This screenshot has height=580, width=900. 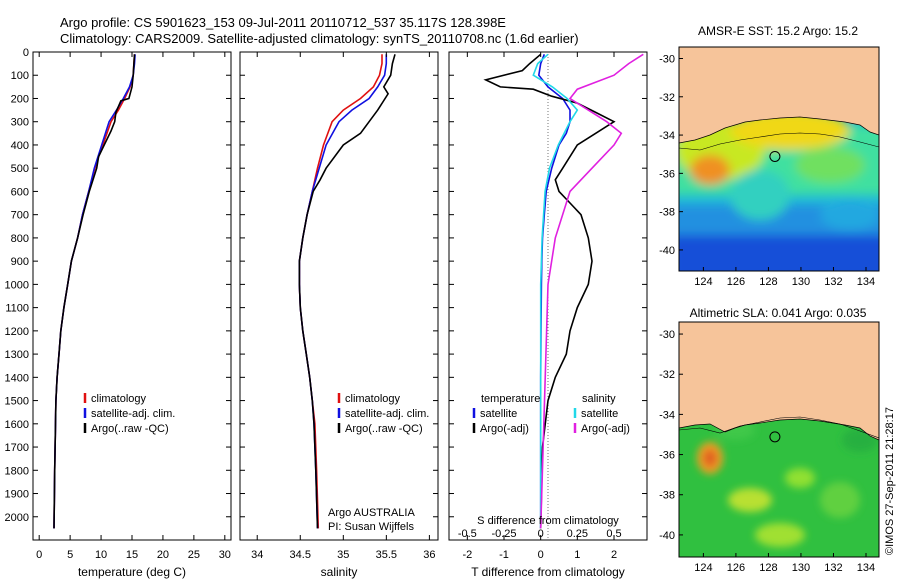 I want to click on sst-map-title: AMSR-E SST: 15.2 Argo: 15.2, so click(x=778, y=31).